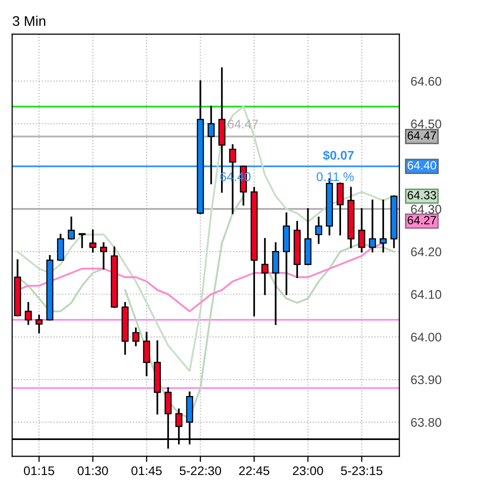 This screenshot has height=488, width=487. What do you see at coordinates (422, 165) in the screenshot?
I see `ref-line-label: 64.40` at bounding box center [422, 165].